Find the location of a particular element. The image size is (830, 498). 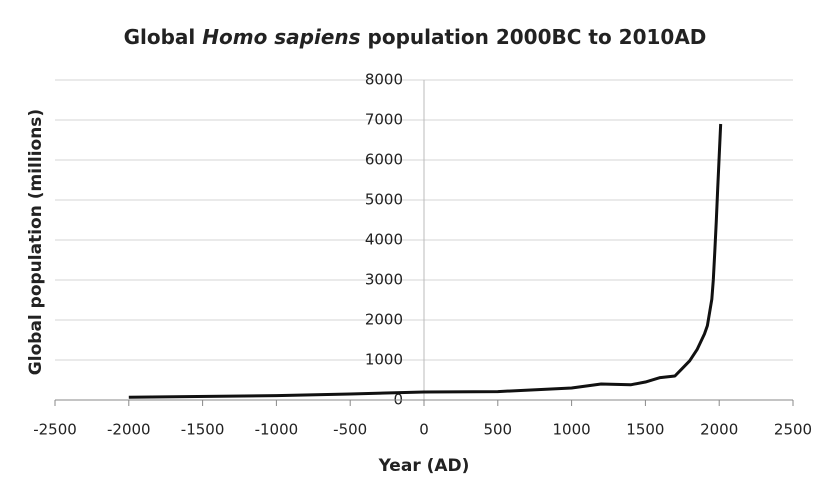

y-tick-label: 8000 is located at coordinates (384, 80).